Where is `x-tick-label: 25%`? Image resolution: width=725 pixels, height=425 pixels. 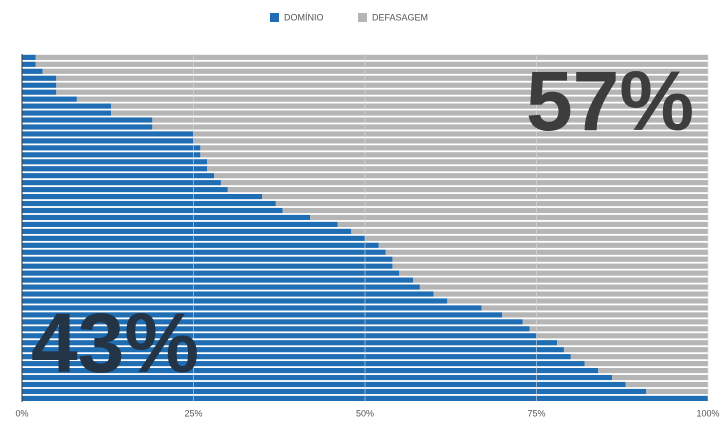 x-tick-label: 25% is located at coordinates (193, 413).